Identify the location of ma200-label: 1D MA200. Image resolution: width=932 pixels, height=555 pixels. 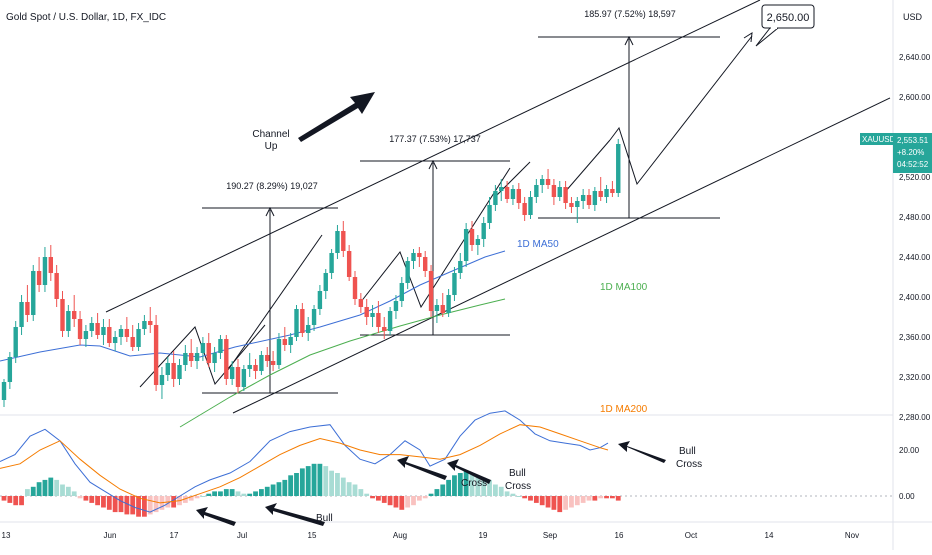
(624, 409).